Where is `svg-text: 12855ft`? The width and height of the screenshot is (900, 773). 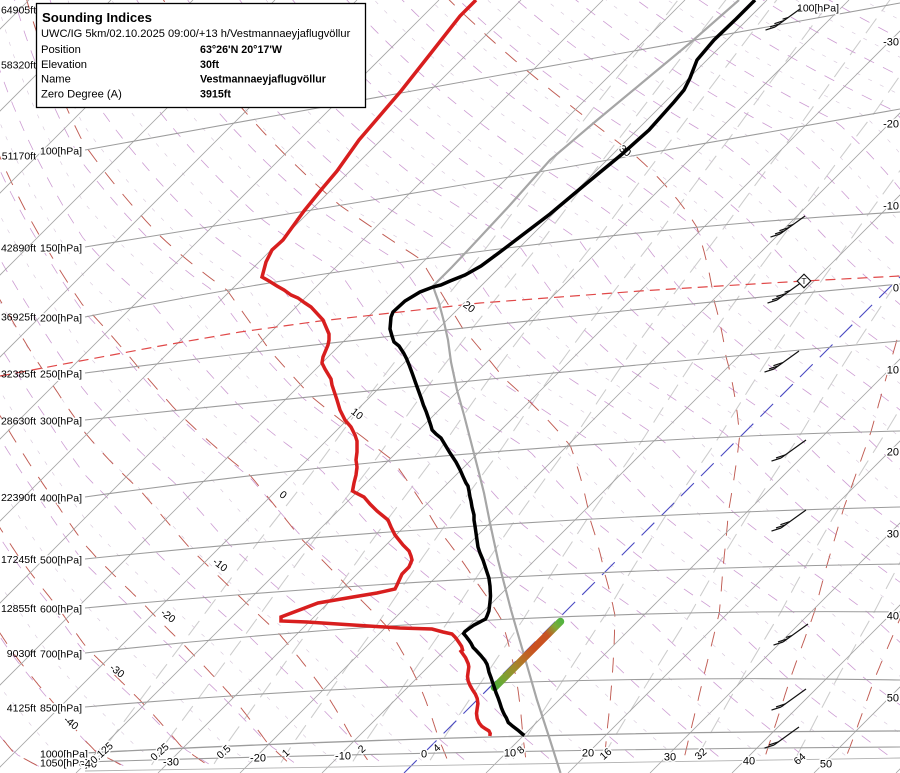 svg-text: 12855ft is located at coordinates (18, 609).